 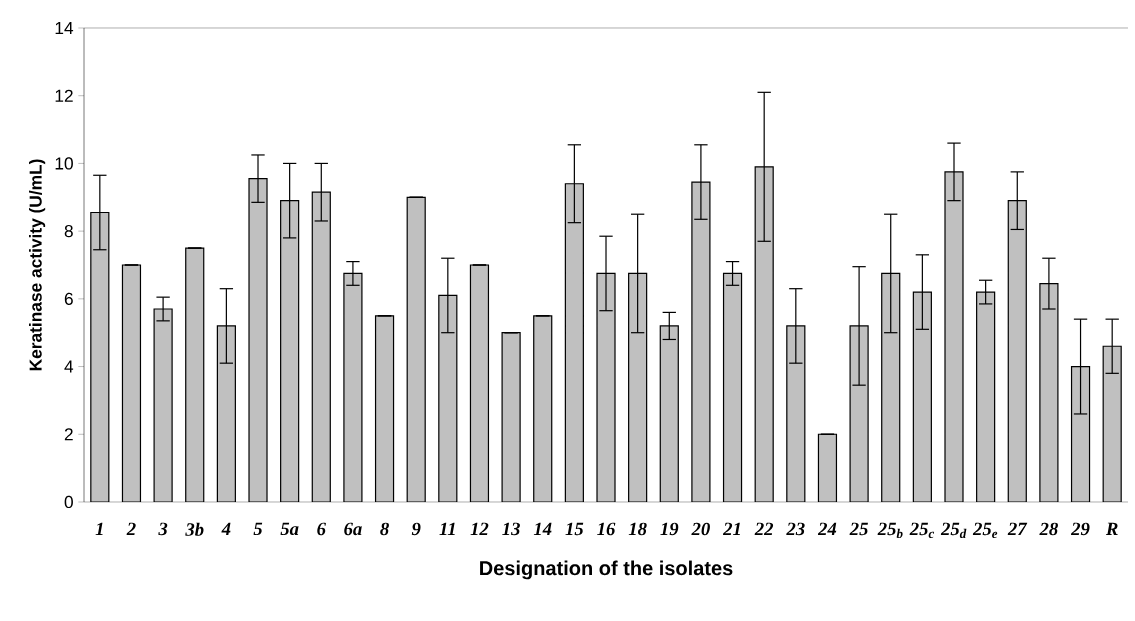 What do you see at coordinates (447, 529) in the screenshot?
I see `x-tick-label: 11` at bounding box center [447, 529].